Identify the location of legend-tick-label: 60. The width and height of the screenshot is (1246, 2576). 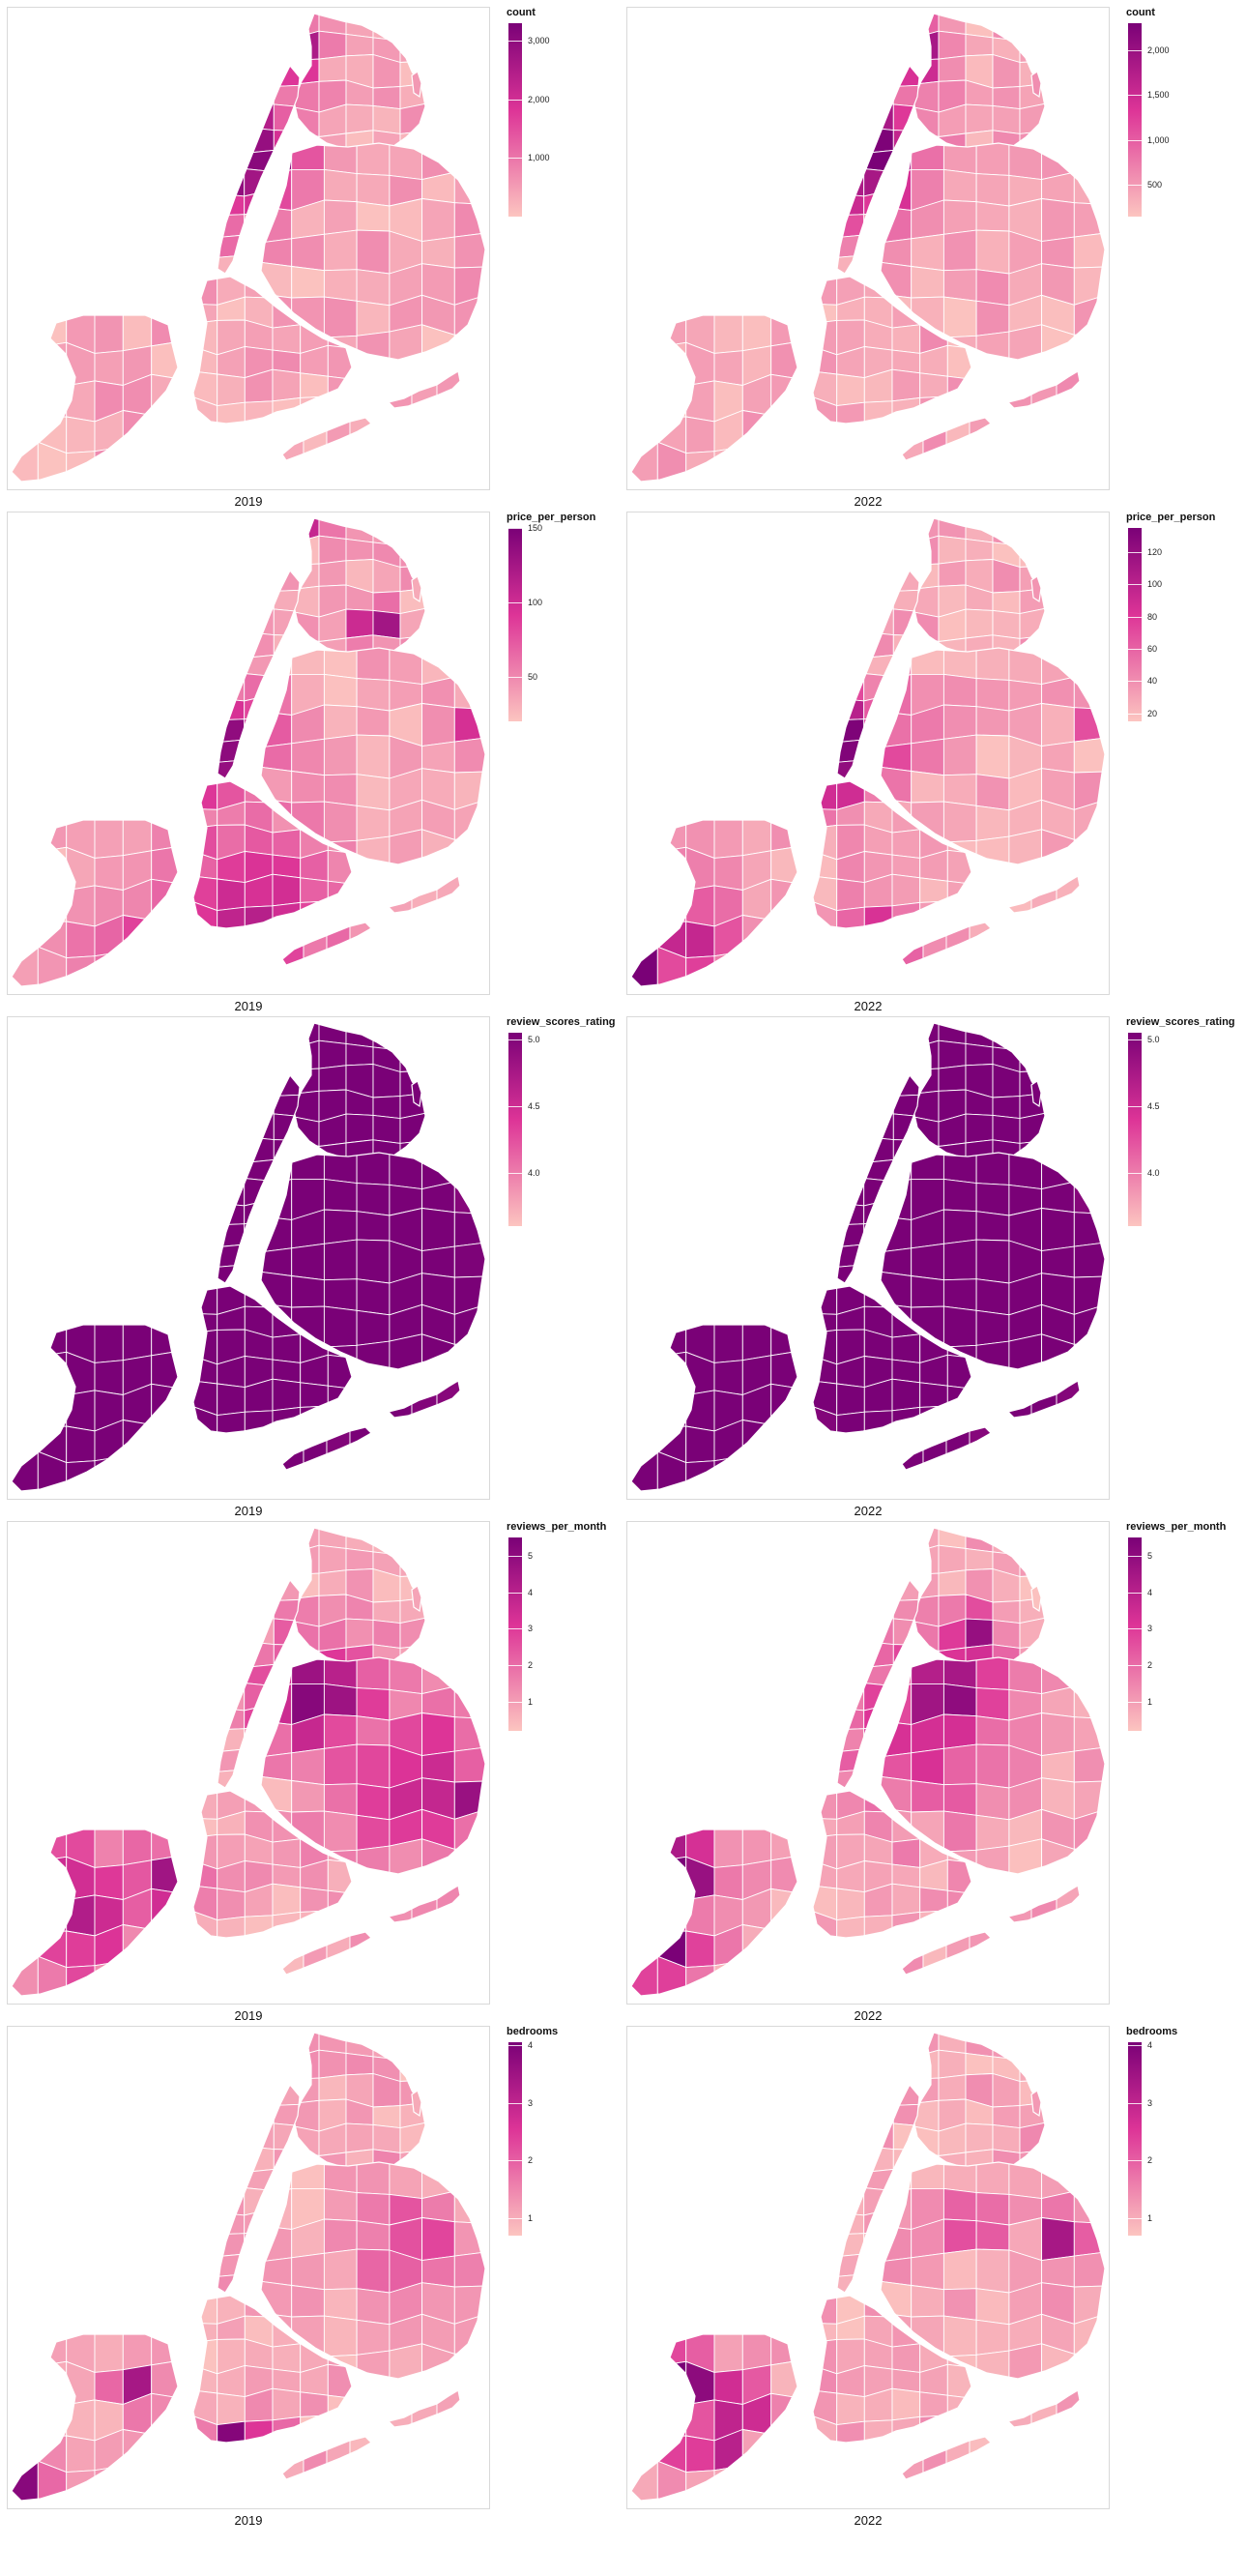
(1152, 649).